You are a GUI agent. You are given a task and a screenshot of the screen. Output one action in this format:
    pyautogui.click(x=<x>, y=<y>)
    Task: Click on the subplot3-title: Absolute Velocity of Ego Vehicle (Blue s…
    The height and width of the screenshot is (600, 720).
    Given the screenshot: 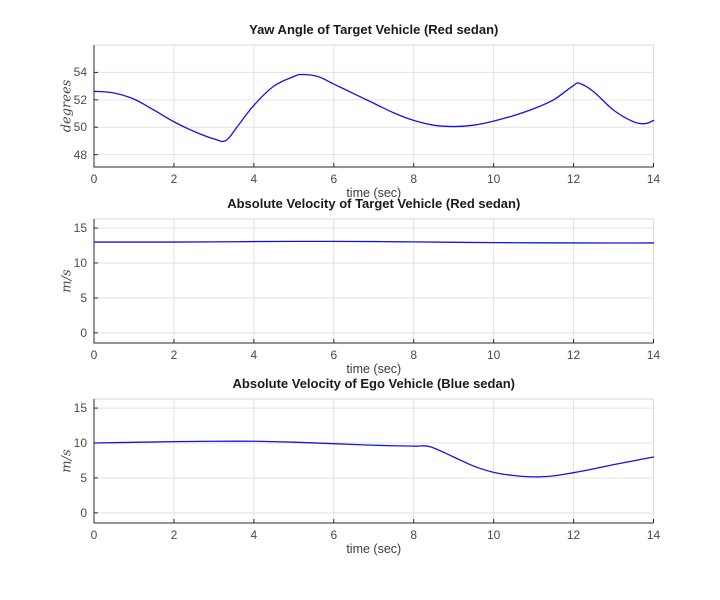 What is the action you would take?
    pyautogui.click(x=373, y=383)
    